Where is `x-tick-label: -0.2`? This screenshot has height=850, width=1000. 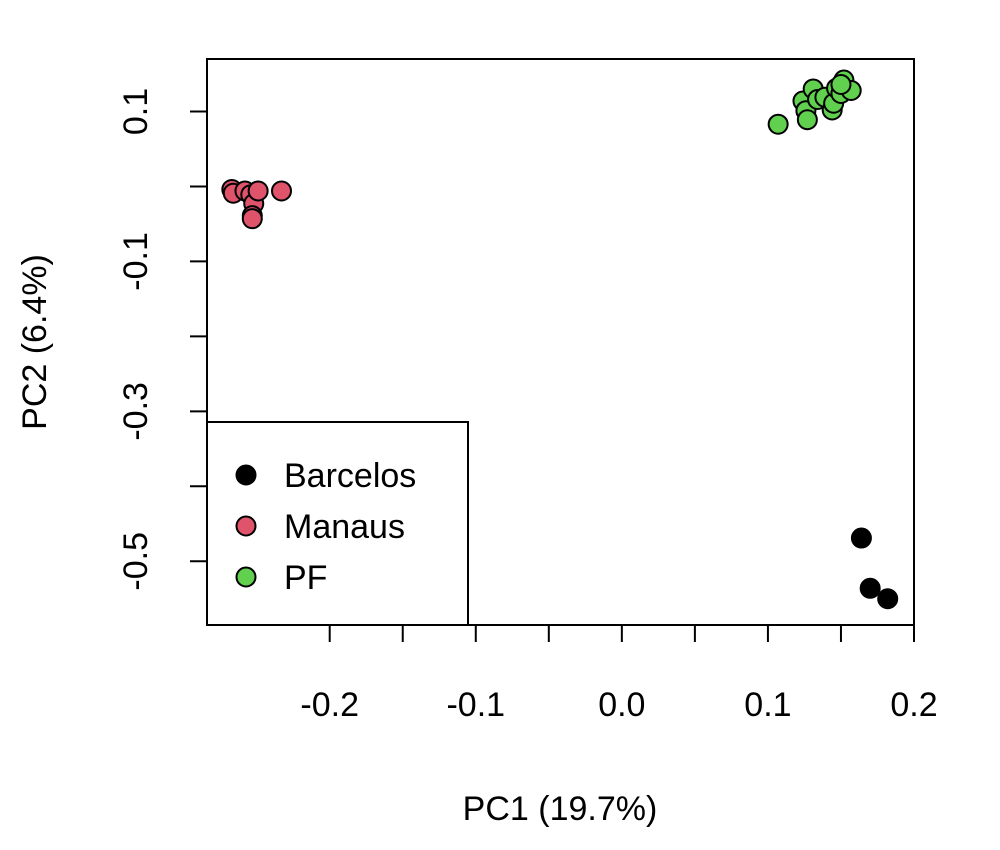 x-tick-label: -0.2 is located at coordinates (329, 705).